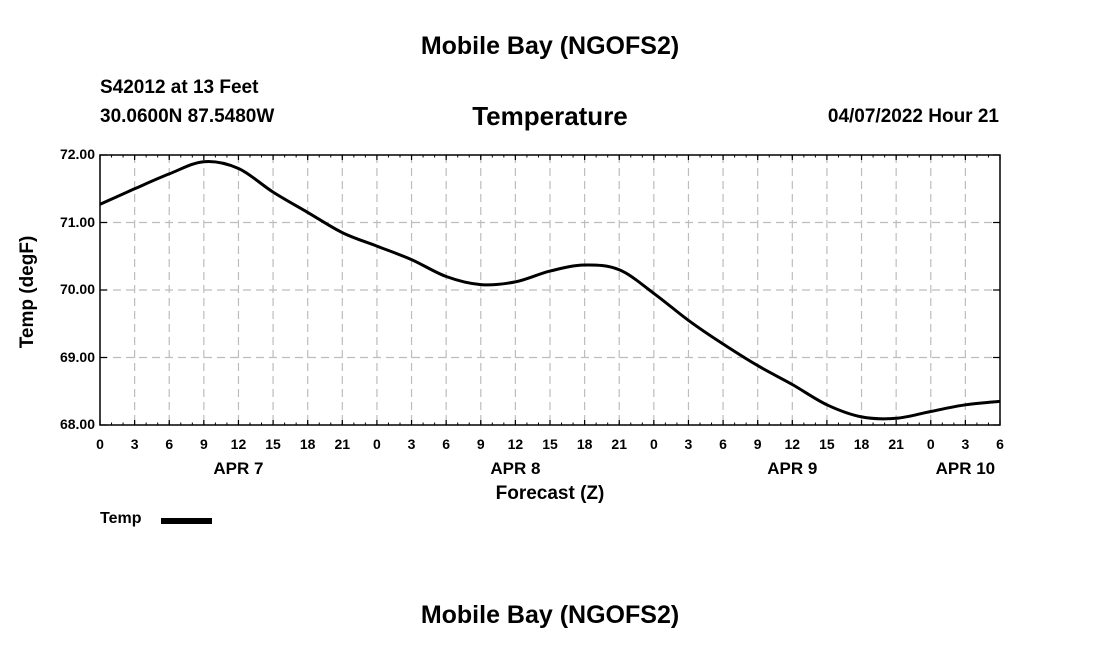  What do you see at coordinates (515, 468) in the screenshot?
I see `day-label: APR 8` at bounding box center [515, 468].